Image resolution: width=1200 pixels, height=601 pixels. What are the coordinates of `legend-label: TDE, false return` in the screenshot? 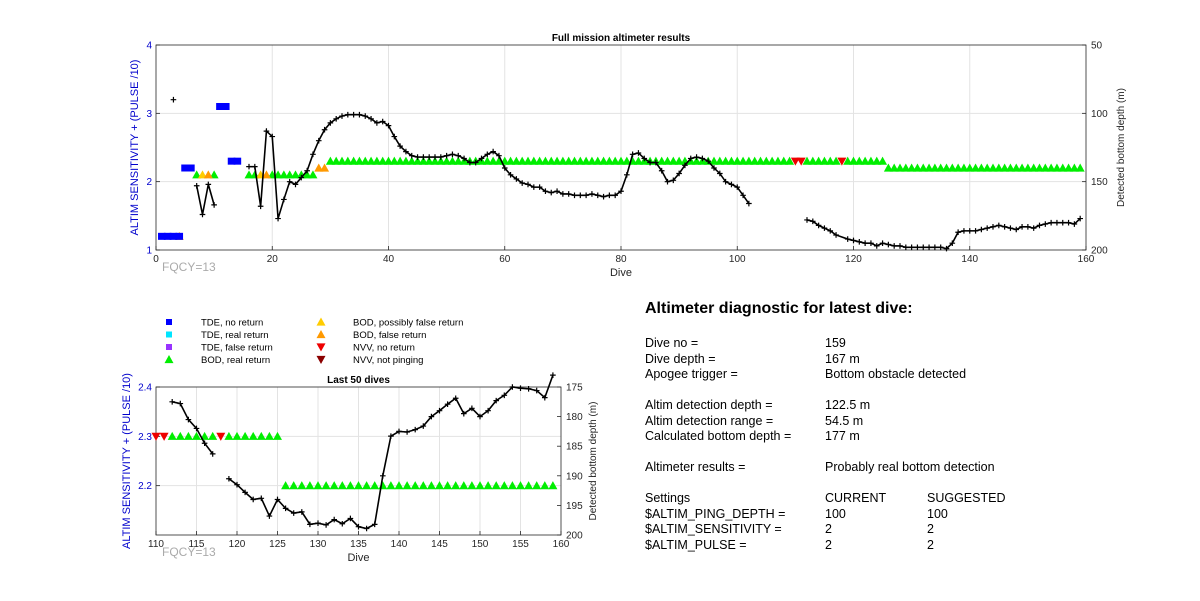 It's located at (237, 348).